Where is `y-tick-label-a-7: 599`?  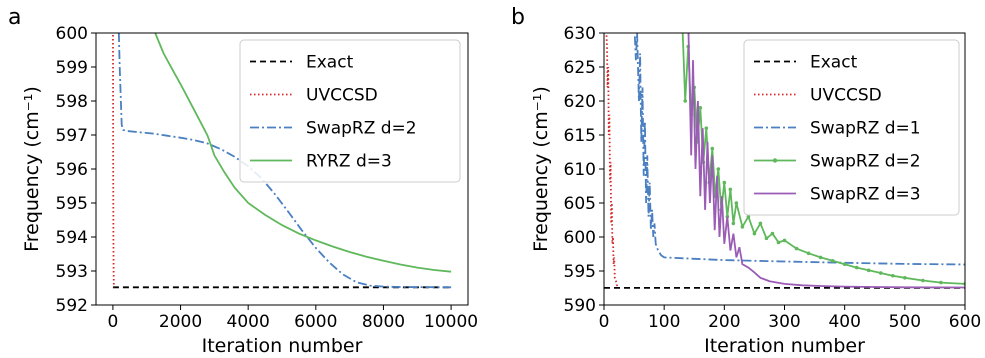
y-tick-label-a-7: 599 is located at coordinates (72, 68).